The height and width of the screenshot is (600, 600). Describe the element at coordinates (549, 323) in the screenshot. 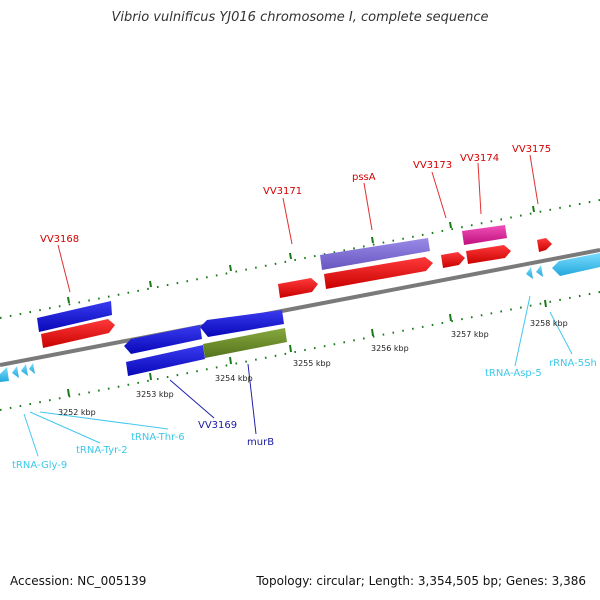

I see `kbp-label: 3258 kbp` at that location.